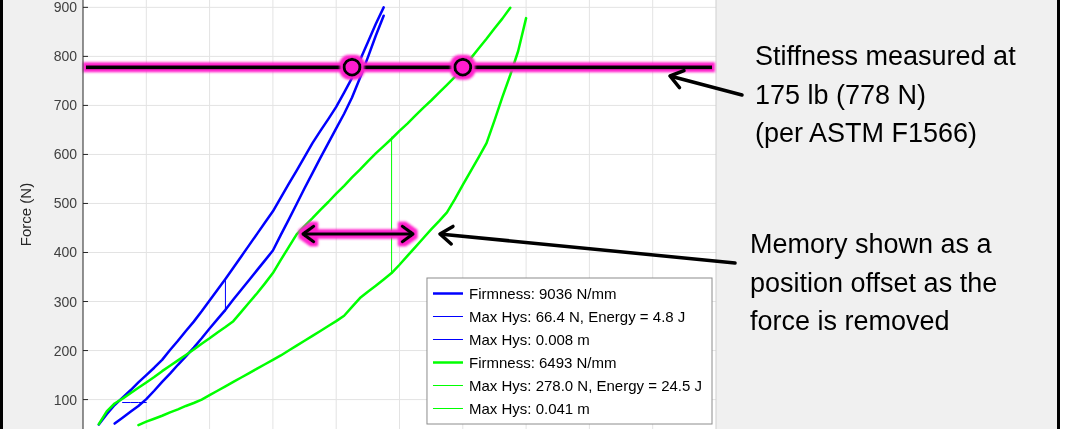 The width and height of the screenshot is (1080, 429). What do you see at coordinates (585, 385) in the screenshot?
I see `legend-label: Max Hys: 278.0 N, Energy = 24.5 J` at bounding box center [585, 385].